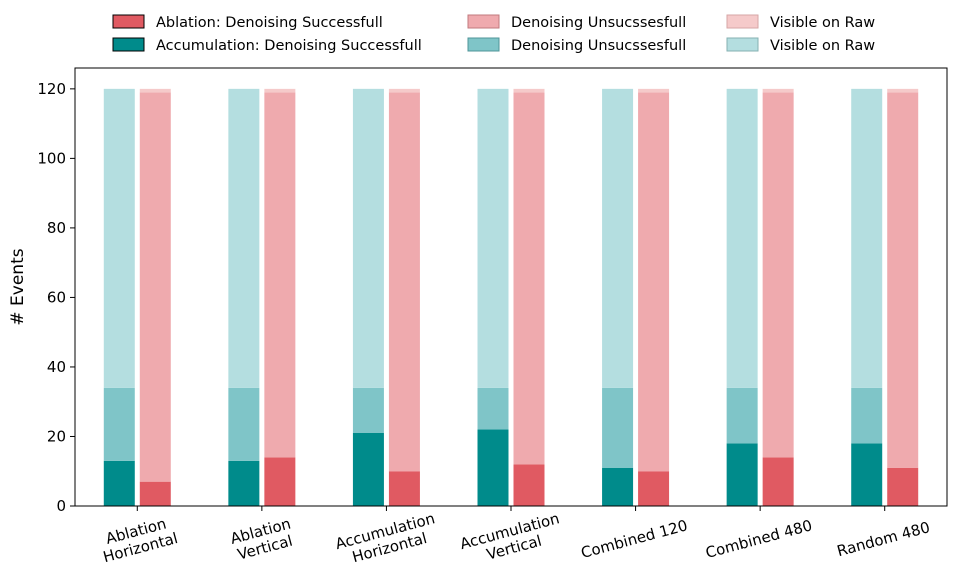  I want to click on legend-label: Ablation: Denoising Successfull, so click(269, 23).